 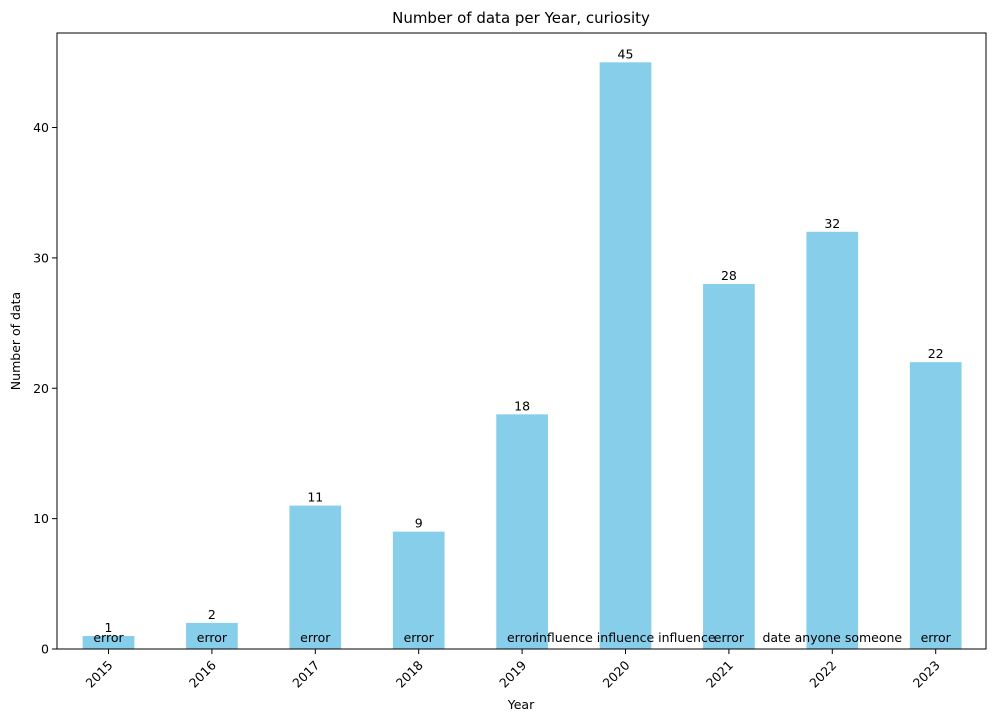 What do you see at coordinates (99, 674) in the screenshot?
I see `x-tick-label-2015: 2015` at bounding box center [99, 674].